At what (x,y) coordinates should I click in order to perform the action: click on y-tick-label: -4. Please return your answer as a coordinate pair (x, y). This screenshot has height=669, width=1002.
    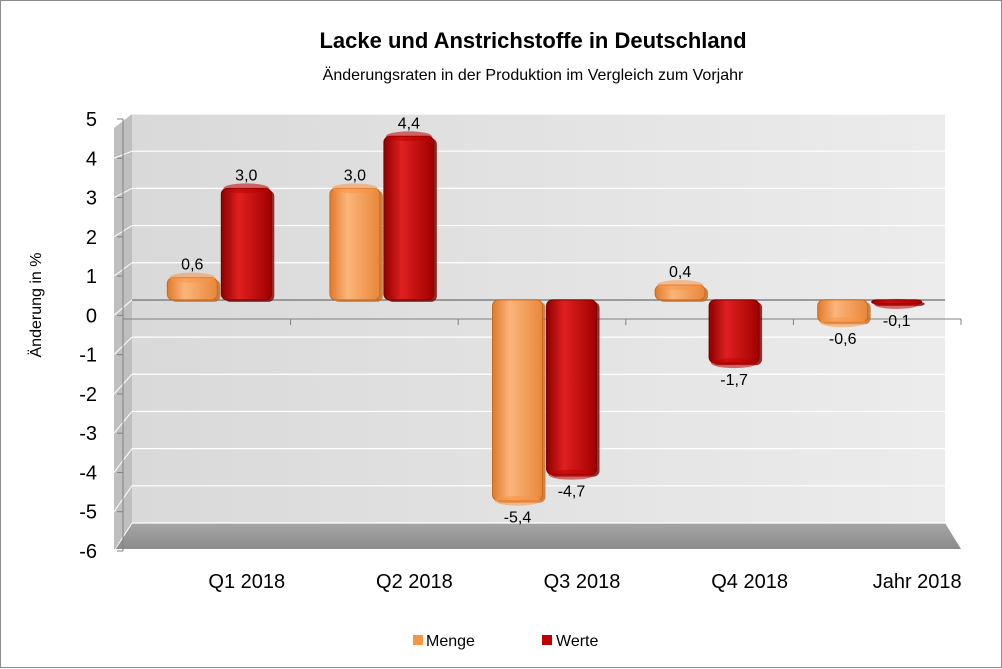
    Looking at the image, I should click on (88, 473).